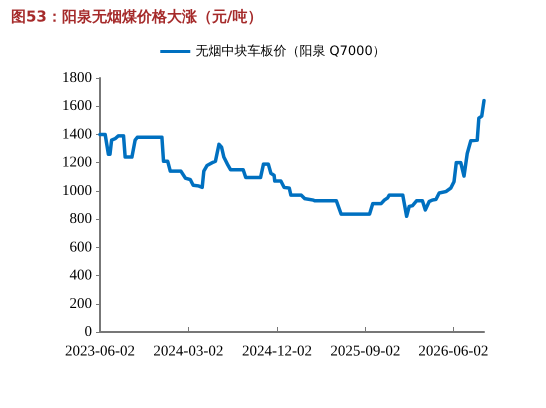 The image size is (546, 408). What do you see at coordinates (81, 219) in the screenshot?
I see `y-tick-label: 800` at bounding box center [81, 219].